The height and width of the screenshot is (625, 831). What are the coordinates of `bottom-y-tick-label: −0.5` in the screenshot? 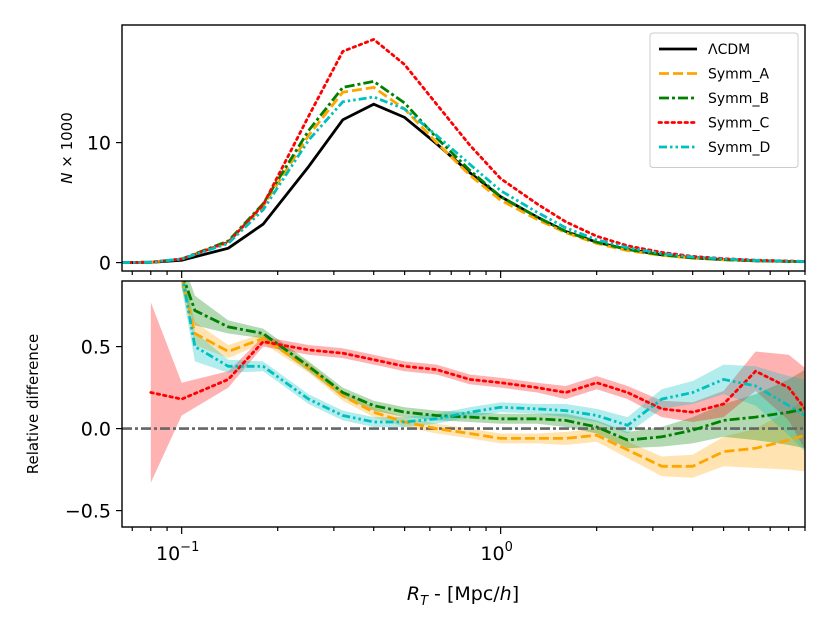 It's located at (88, 512).